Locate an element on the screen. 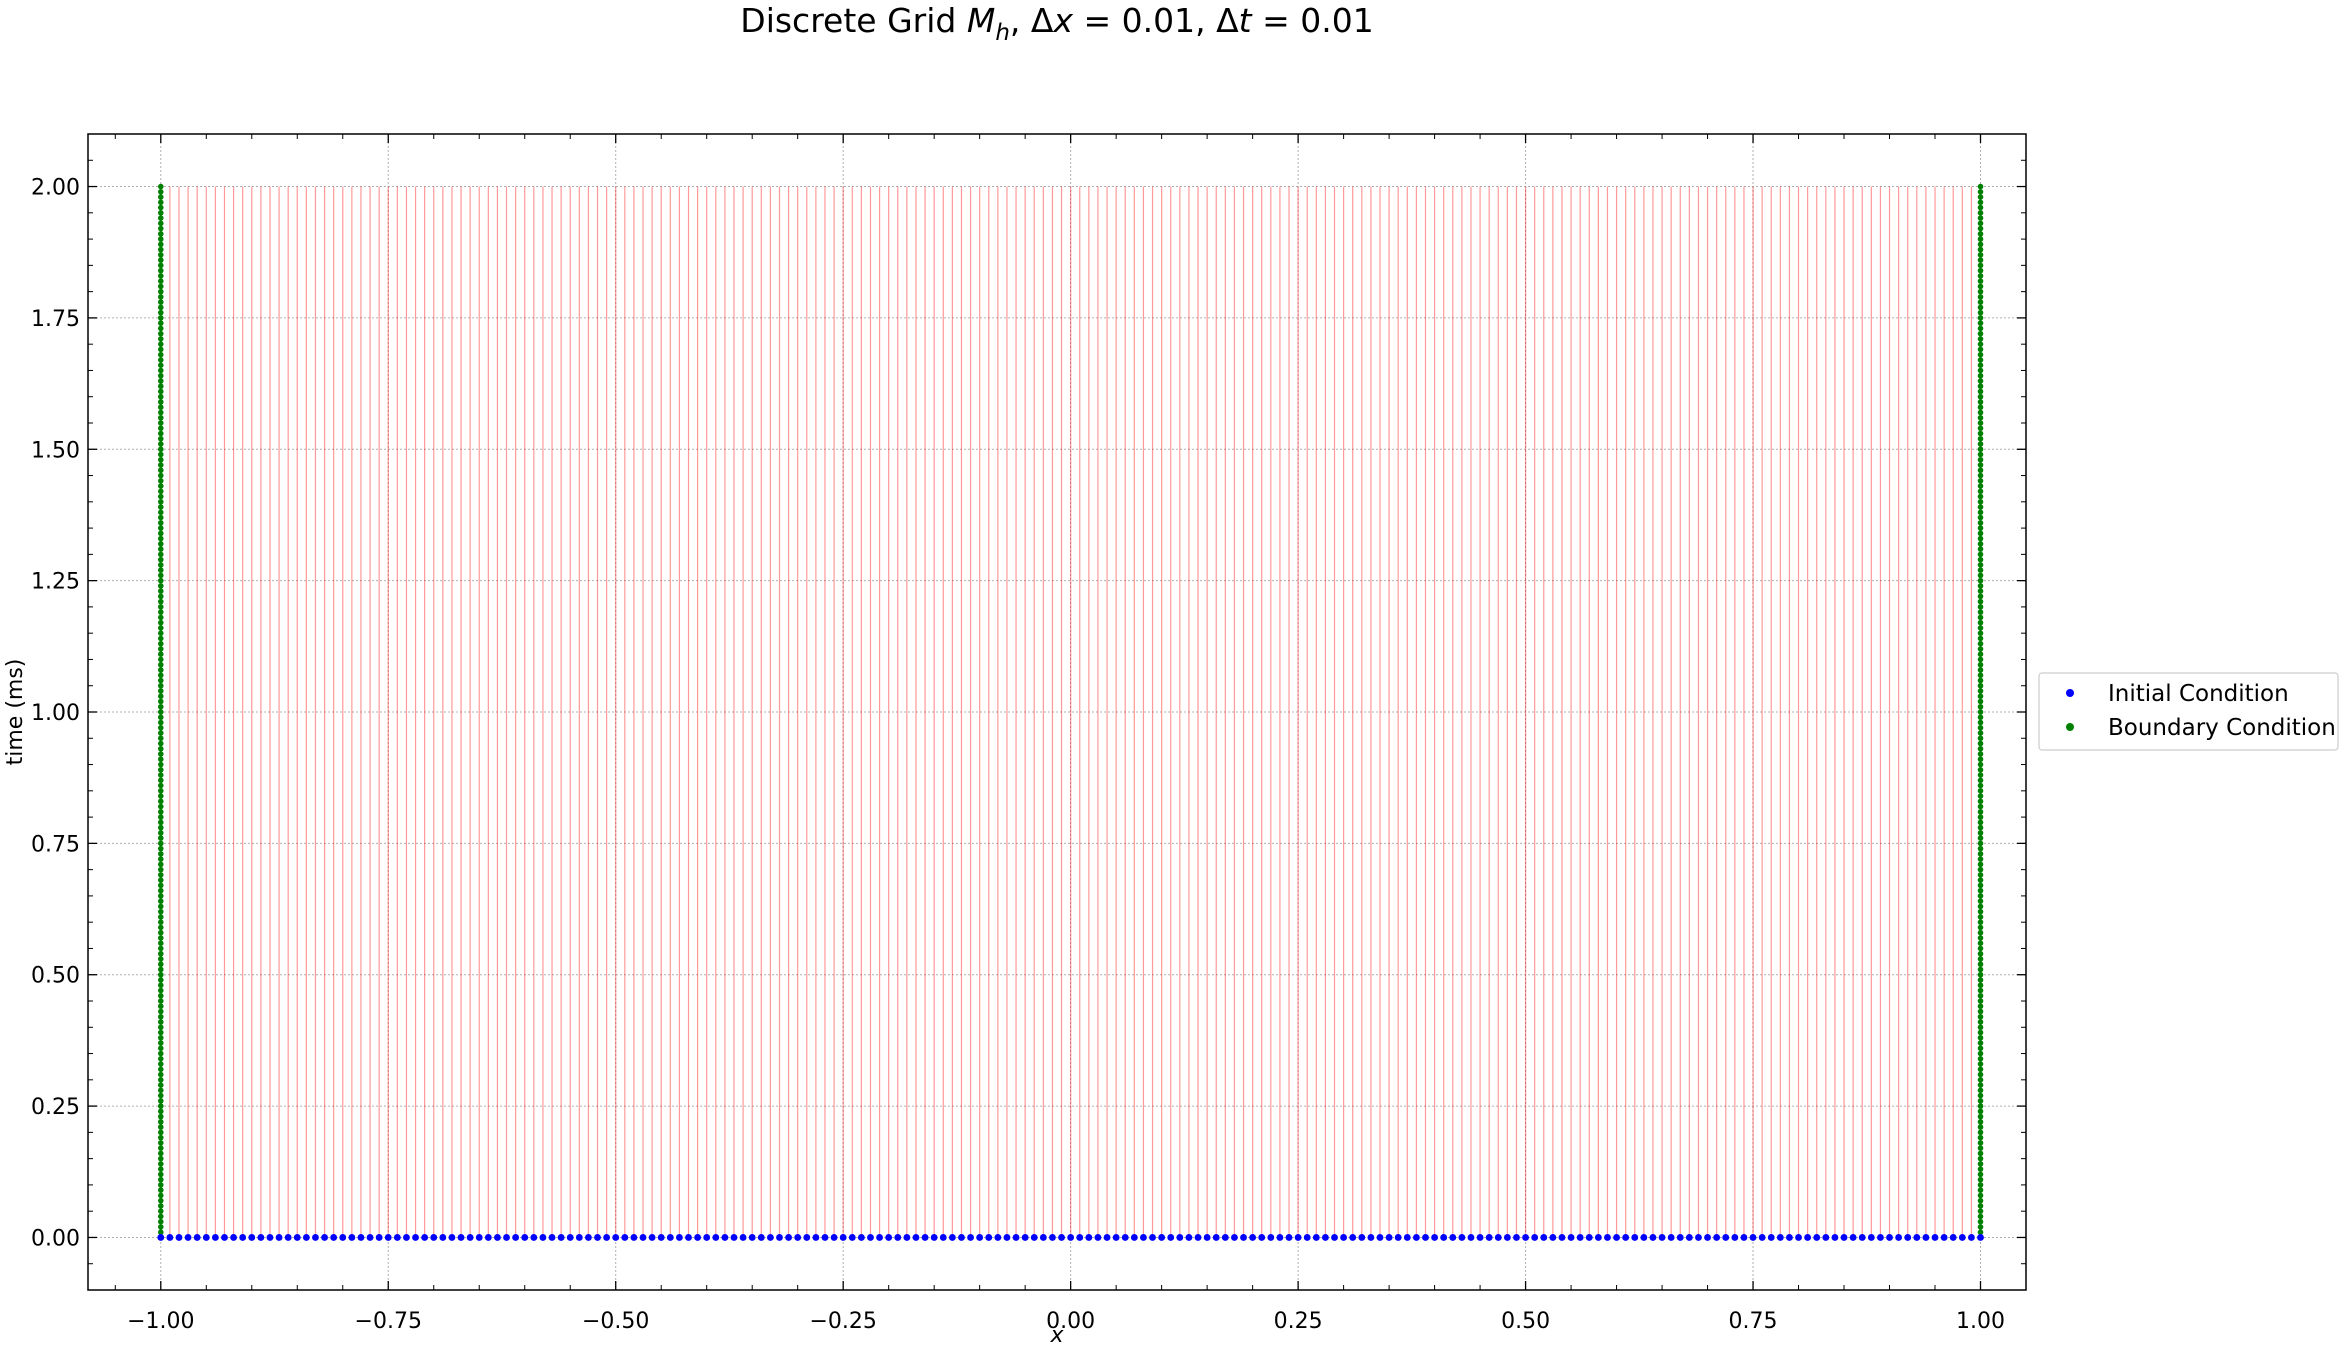 The width and height of the screenshot is (2341, 1350). legend-marker-initial is located at coordinates (2070, 693).